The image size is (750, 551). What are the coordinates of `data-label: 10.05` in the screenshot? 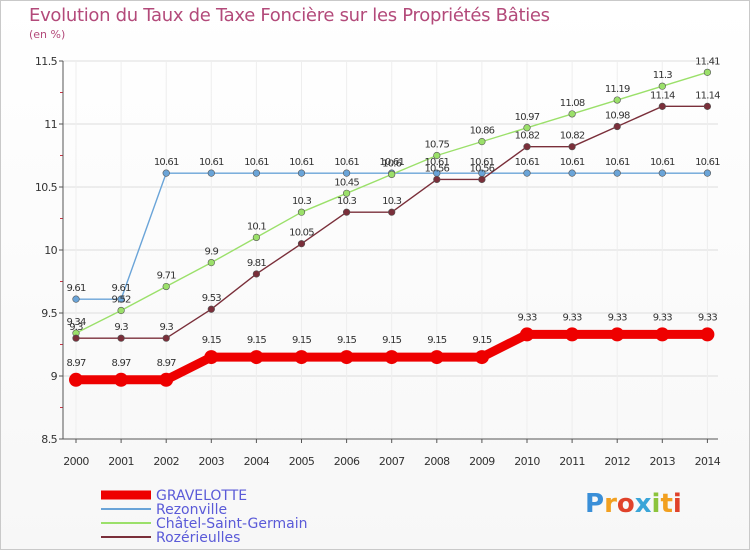 It's located at (301, 233).